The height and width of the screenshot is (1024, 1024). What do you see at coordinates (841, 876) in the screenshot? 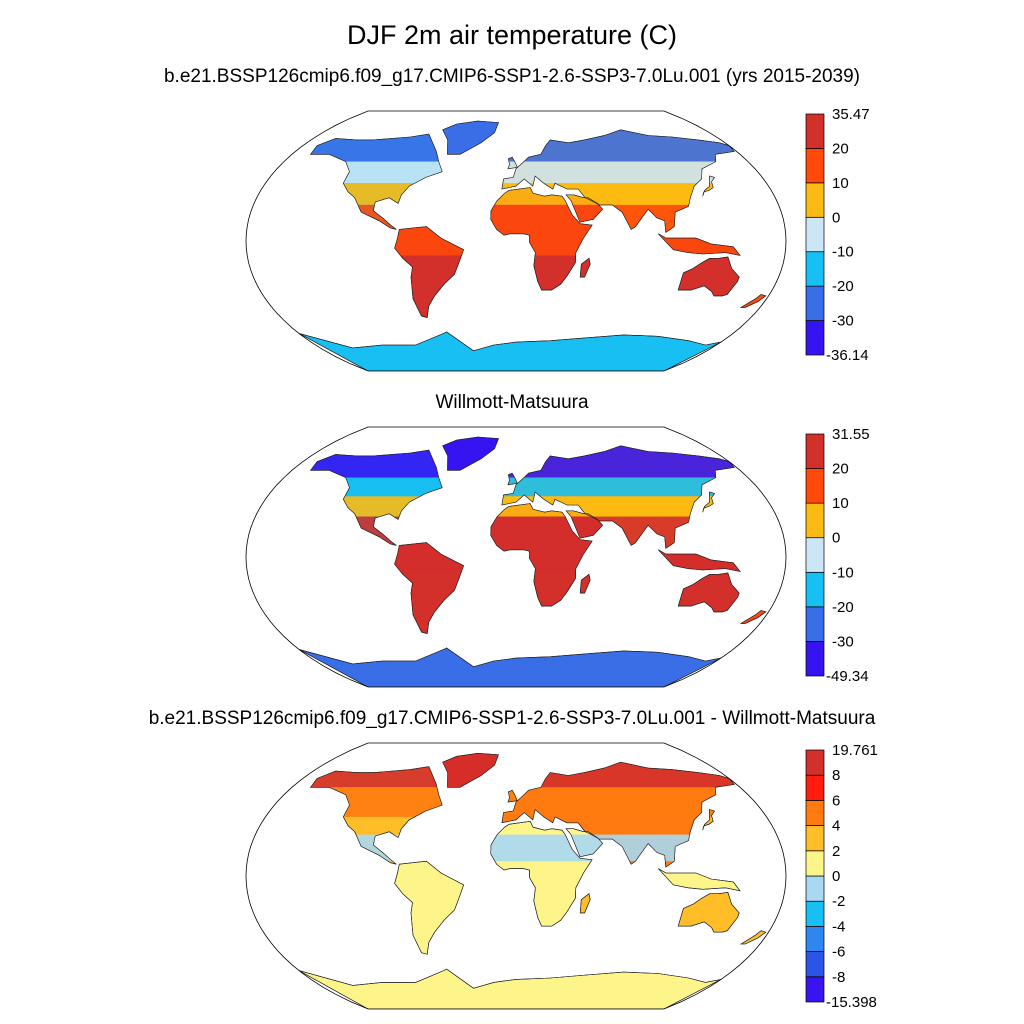
I see `colorbar: 19.761 8 6 4 2 0 -2 -4 -6 -8 -15.398` at bounding box center [841, 876].